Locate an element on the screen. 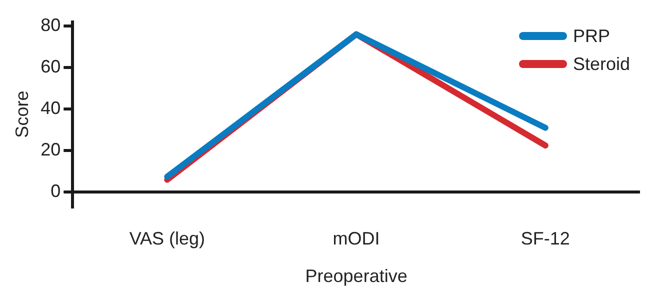 The height and width of the screenshot is (298, 648). x-tick-label: VAS (leg) is located at coordinates (167, 238).